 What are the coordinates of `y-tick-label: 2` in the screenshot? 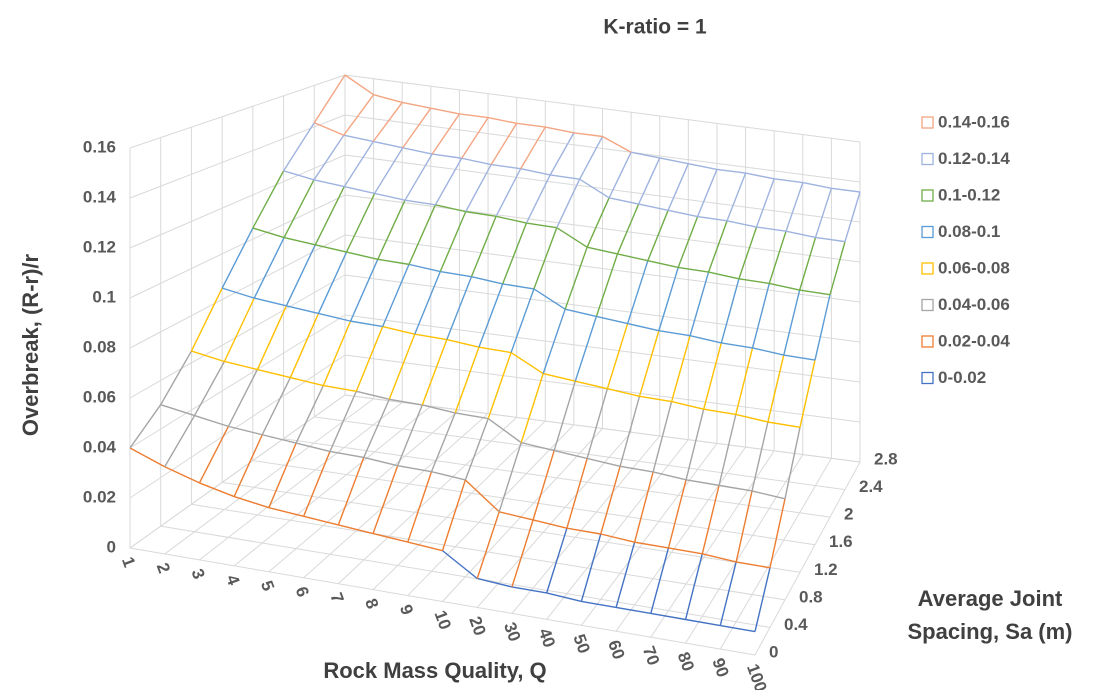 It's located at (848, 514).